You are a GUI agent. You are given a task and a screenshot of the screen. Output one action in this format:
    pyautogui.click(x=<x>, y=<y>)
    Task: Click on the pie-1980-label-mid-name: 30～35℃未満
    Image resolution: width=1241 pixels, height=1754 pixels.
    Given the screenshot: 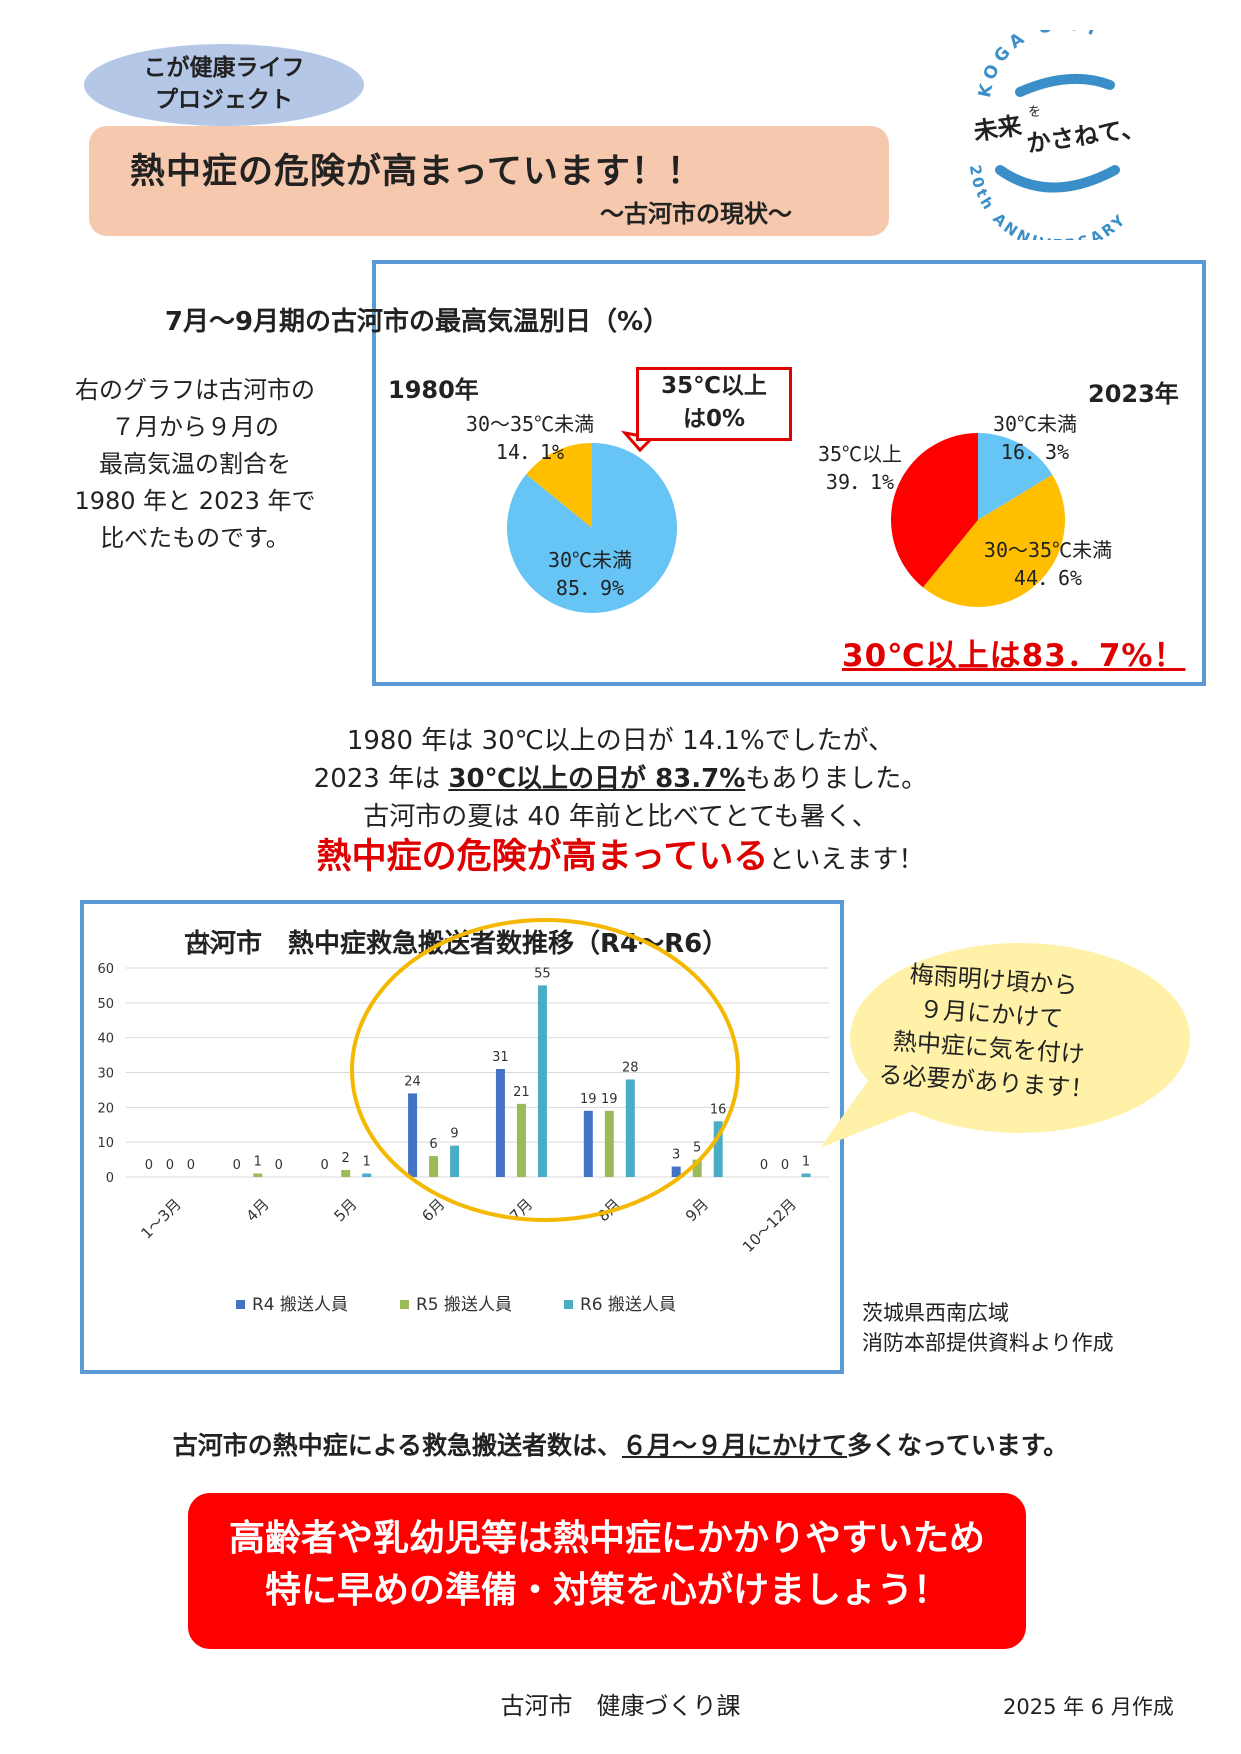 What is the action you would take?
    pyautogui.click(x=530, y=424)
    